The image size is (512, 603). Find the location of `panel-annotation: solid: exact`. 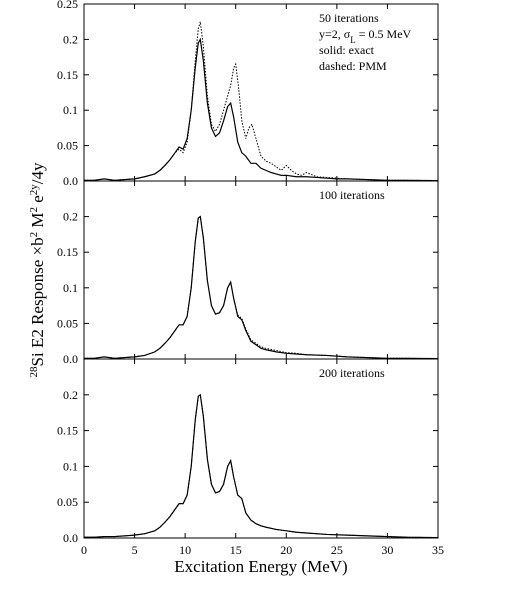

panel-annotation: solid: exact is located at coordinates (347, 50).